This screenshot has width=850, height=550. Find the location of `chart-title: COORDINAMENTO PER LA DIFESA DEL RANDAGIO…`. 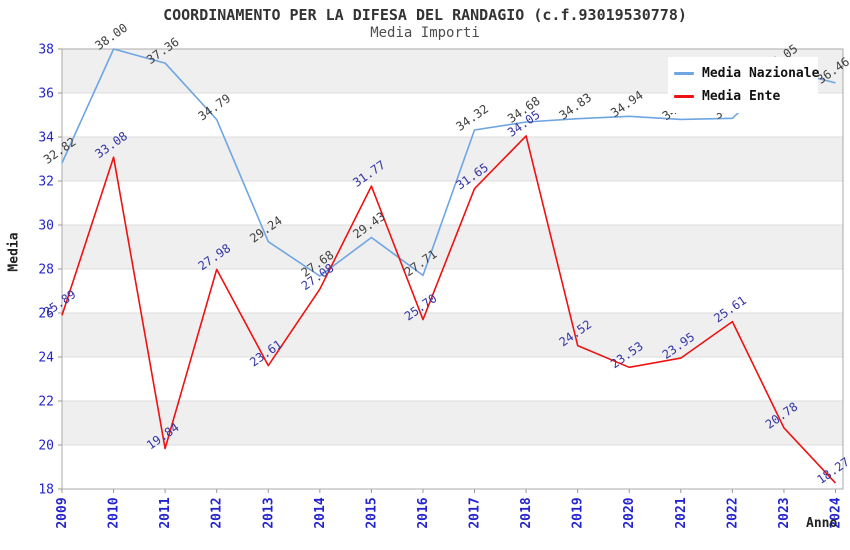

chart-title: COORDINAMENTO PER LA DIFESA DEL RANDAGIO… is located at coordinates (425, 15).